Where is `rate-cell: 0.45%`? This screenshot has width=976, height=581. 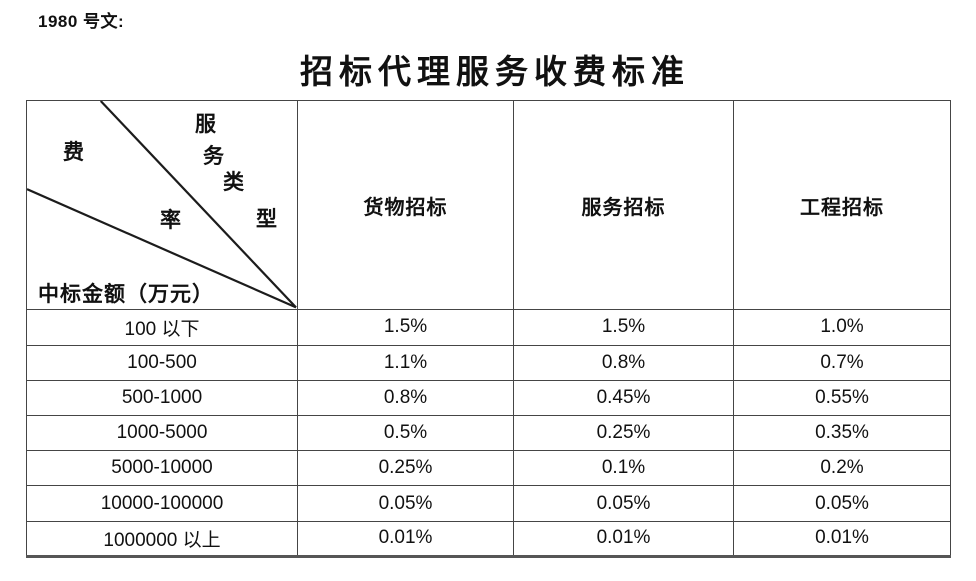
rate-cell: 0.45% is located at coordinates (623, 398).